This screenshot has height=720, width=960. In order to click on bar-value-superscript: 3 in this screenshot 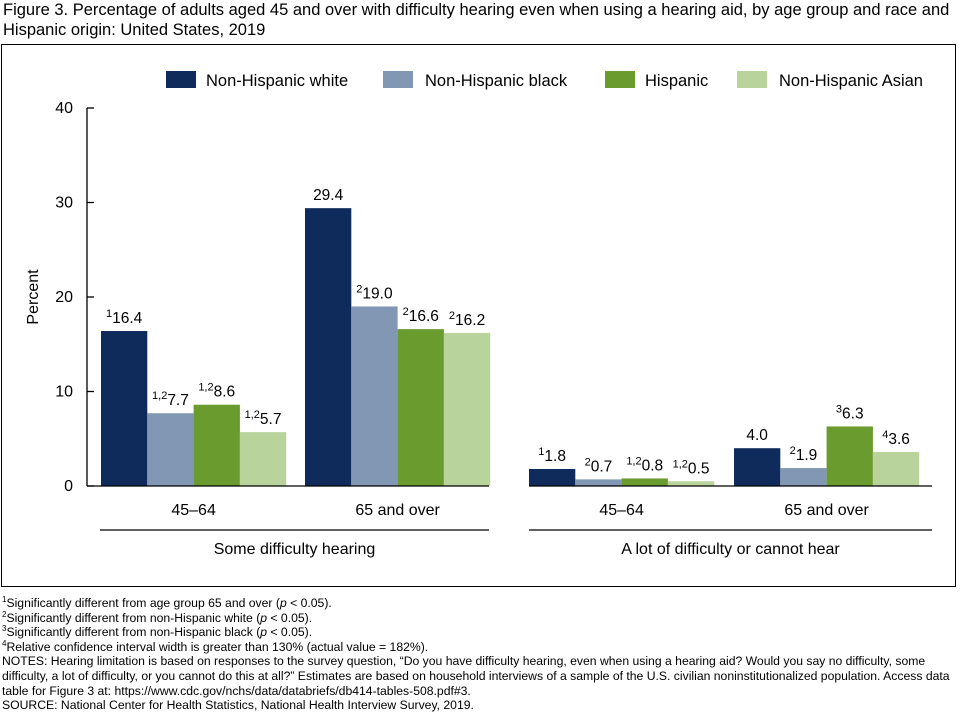, I will do `click(839, 409)`.